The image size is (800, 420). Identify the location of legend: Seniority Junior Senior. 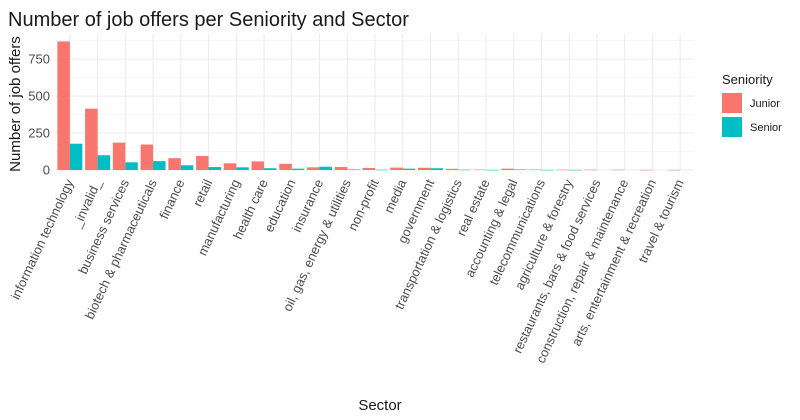
(752, 104).